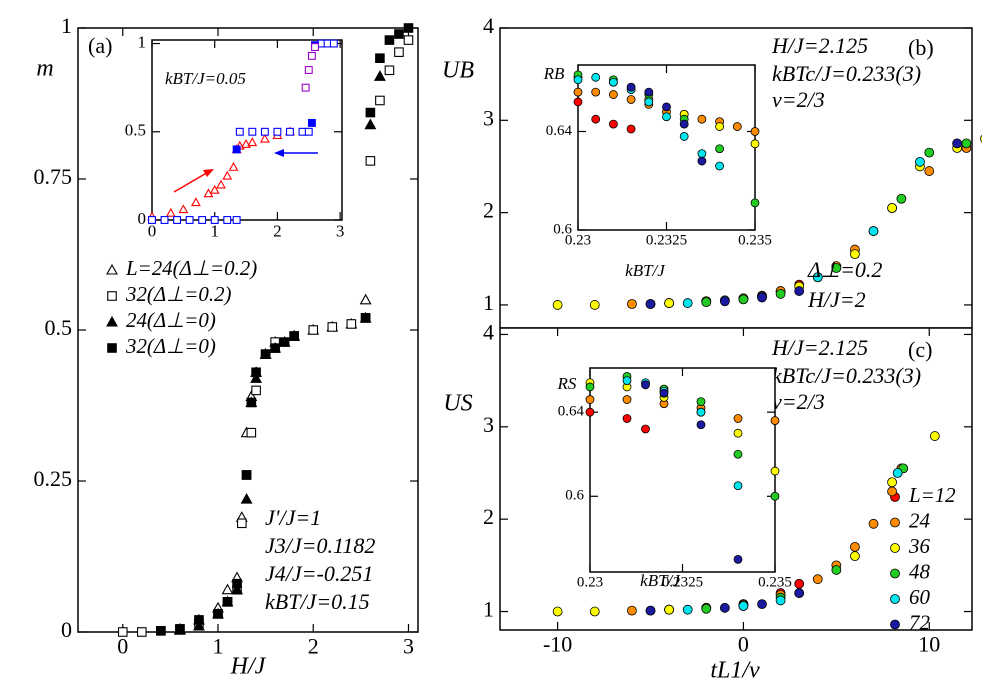  I want to click on x-tick-label: -10, so click(557, 644).